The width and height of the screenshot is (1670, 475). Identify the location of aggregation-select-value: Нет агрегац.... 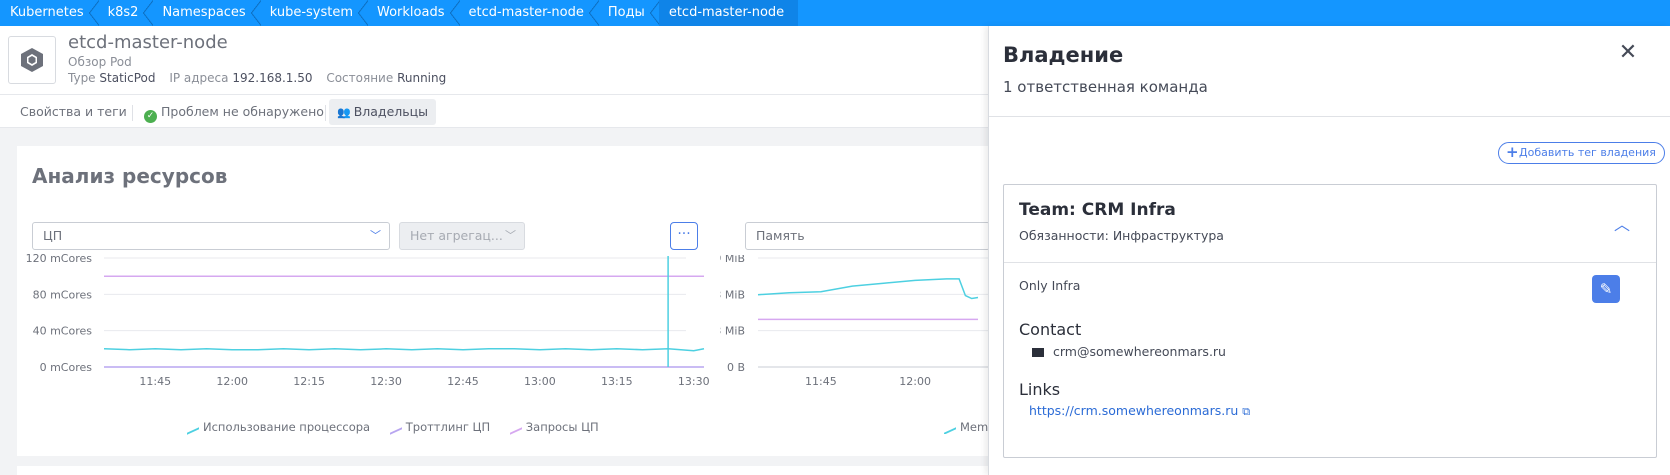
(456, 235).